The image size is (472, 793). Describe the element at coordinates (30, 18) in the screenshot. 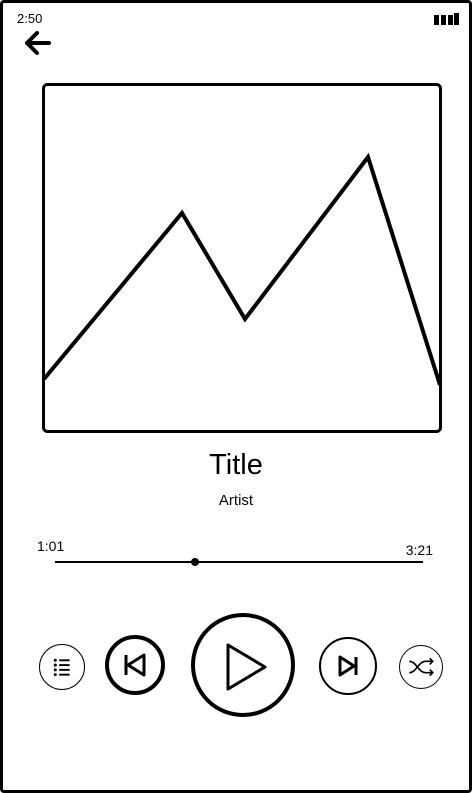

I see `status-time: 2:50` at that location.